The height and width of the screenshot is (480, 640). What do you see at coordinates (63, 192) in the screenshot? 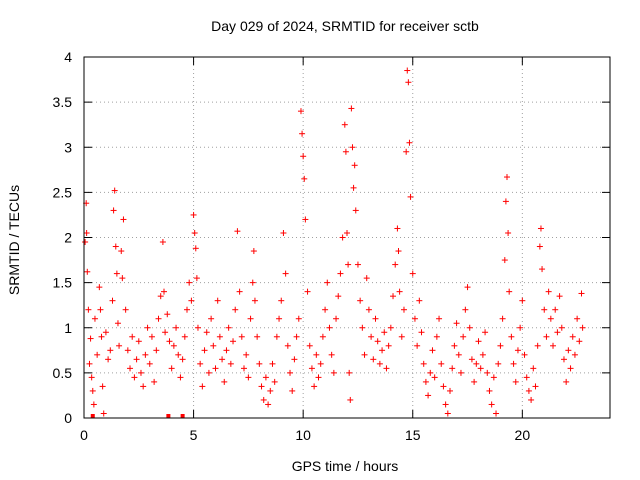
I see `y-tick-label: 2.5` at bounding box center [63, 192].